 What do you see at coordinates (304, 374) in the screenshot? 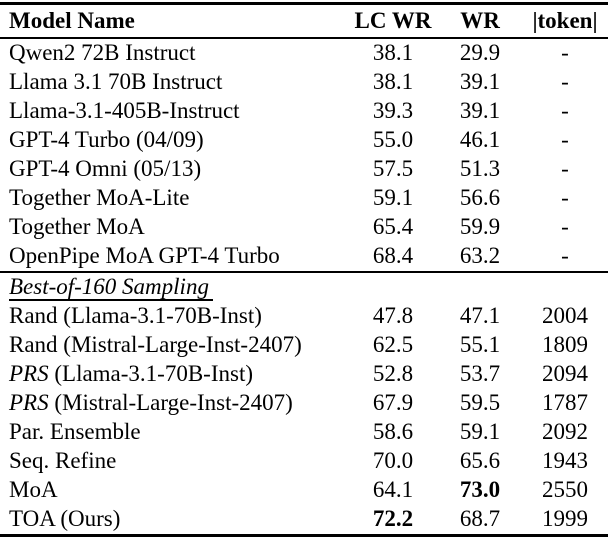
I see `table-row: PRS (Llama-3.1-70B-Inst) 52.8 53.7 2094` at bounding box center [304, 374].